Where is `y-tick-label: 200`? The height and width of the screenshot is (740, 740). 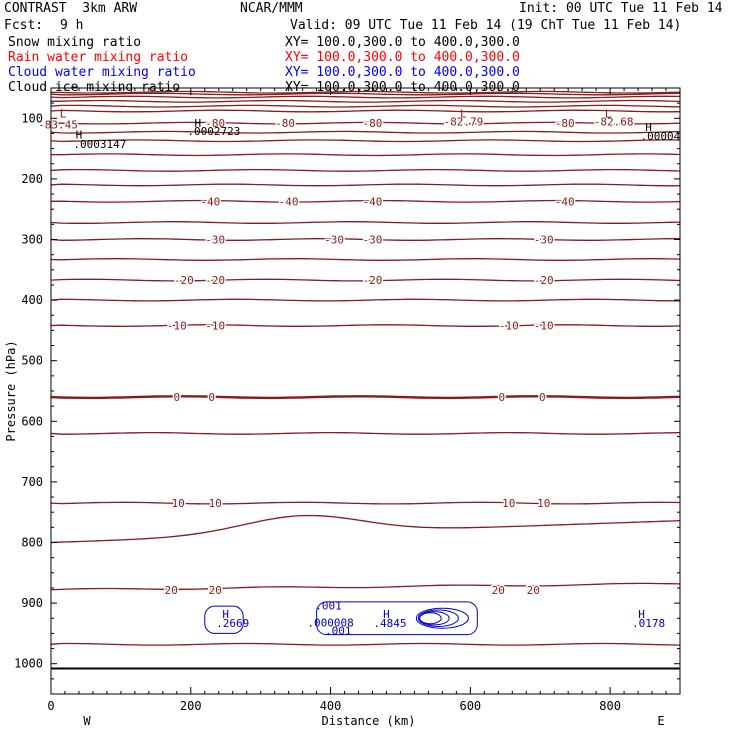 y-tick-label: 200 is located at coordinates (32, 179).